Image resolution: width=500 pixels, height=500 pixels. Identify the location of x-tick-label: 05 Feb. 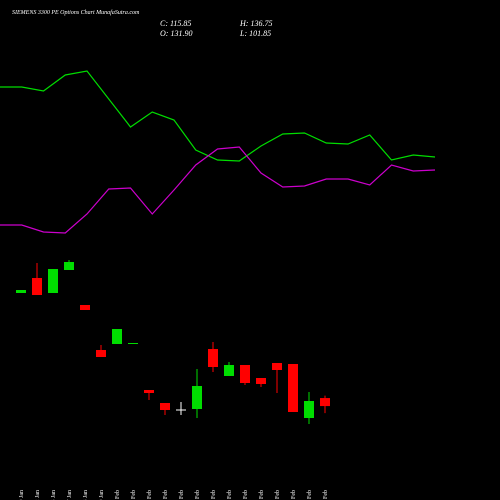
(182, 495).